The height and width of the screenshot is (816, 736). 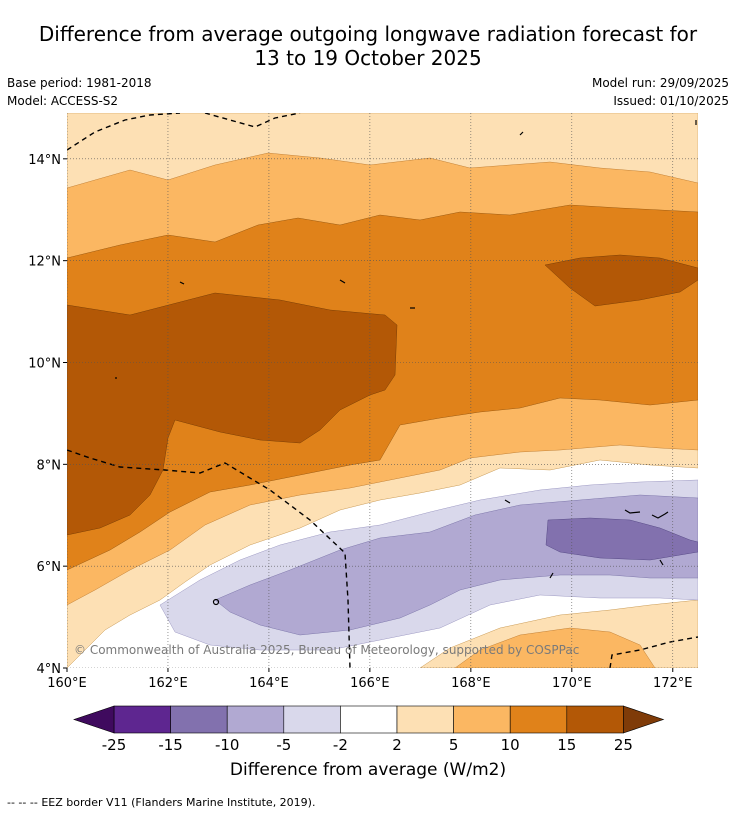 I want to click on meta-right: Model run: 29/09/2025 Issued: 01/10/2025, so click(x=660, y=92).